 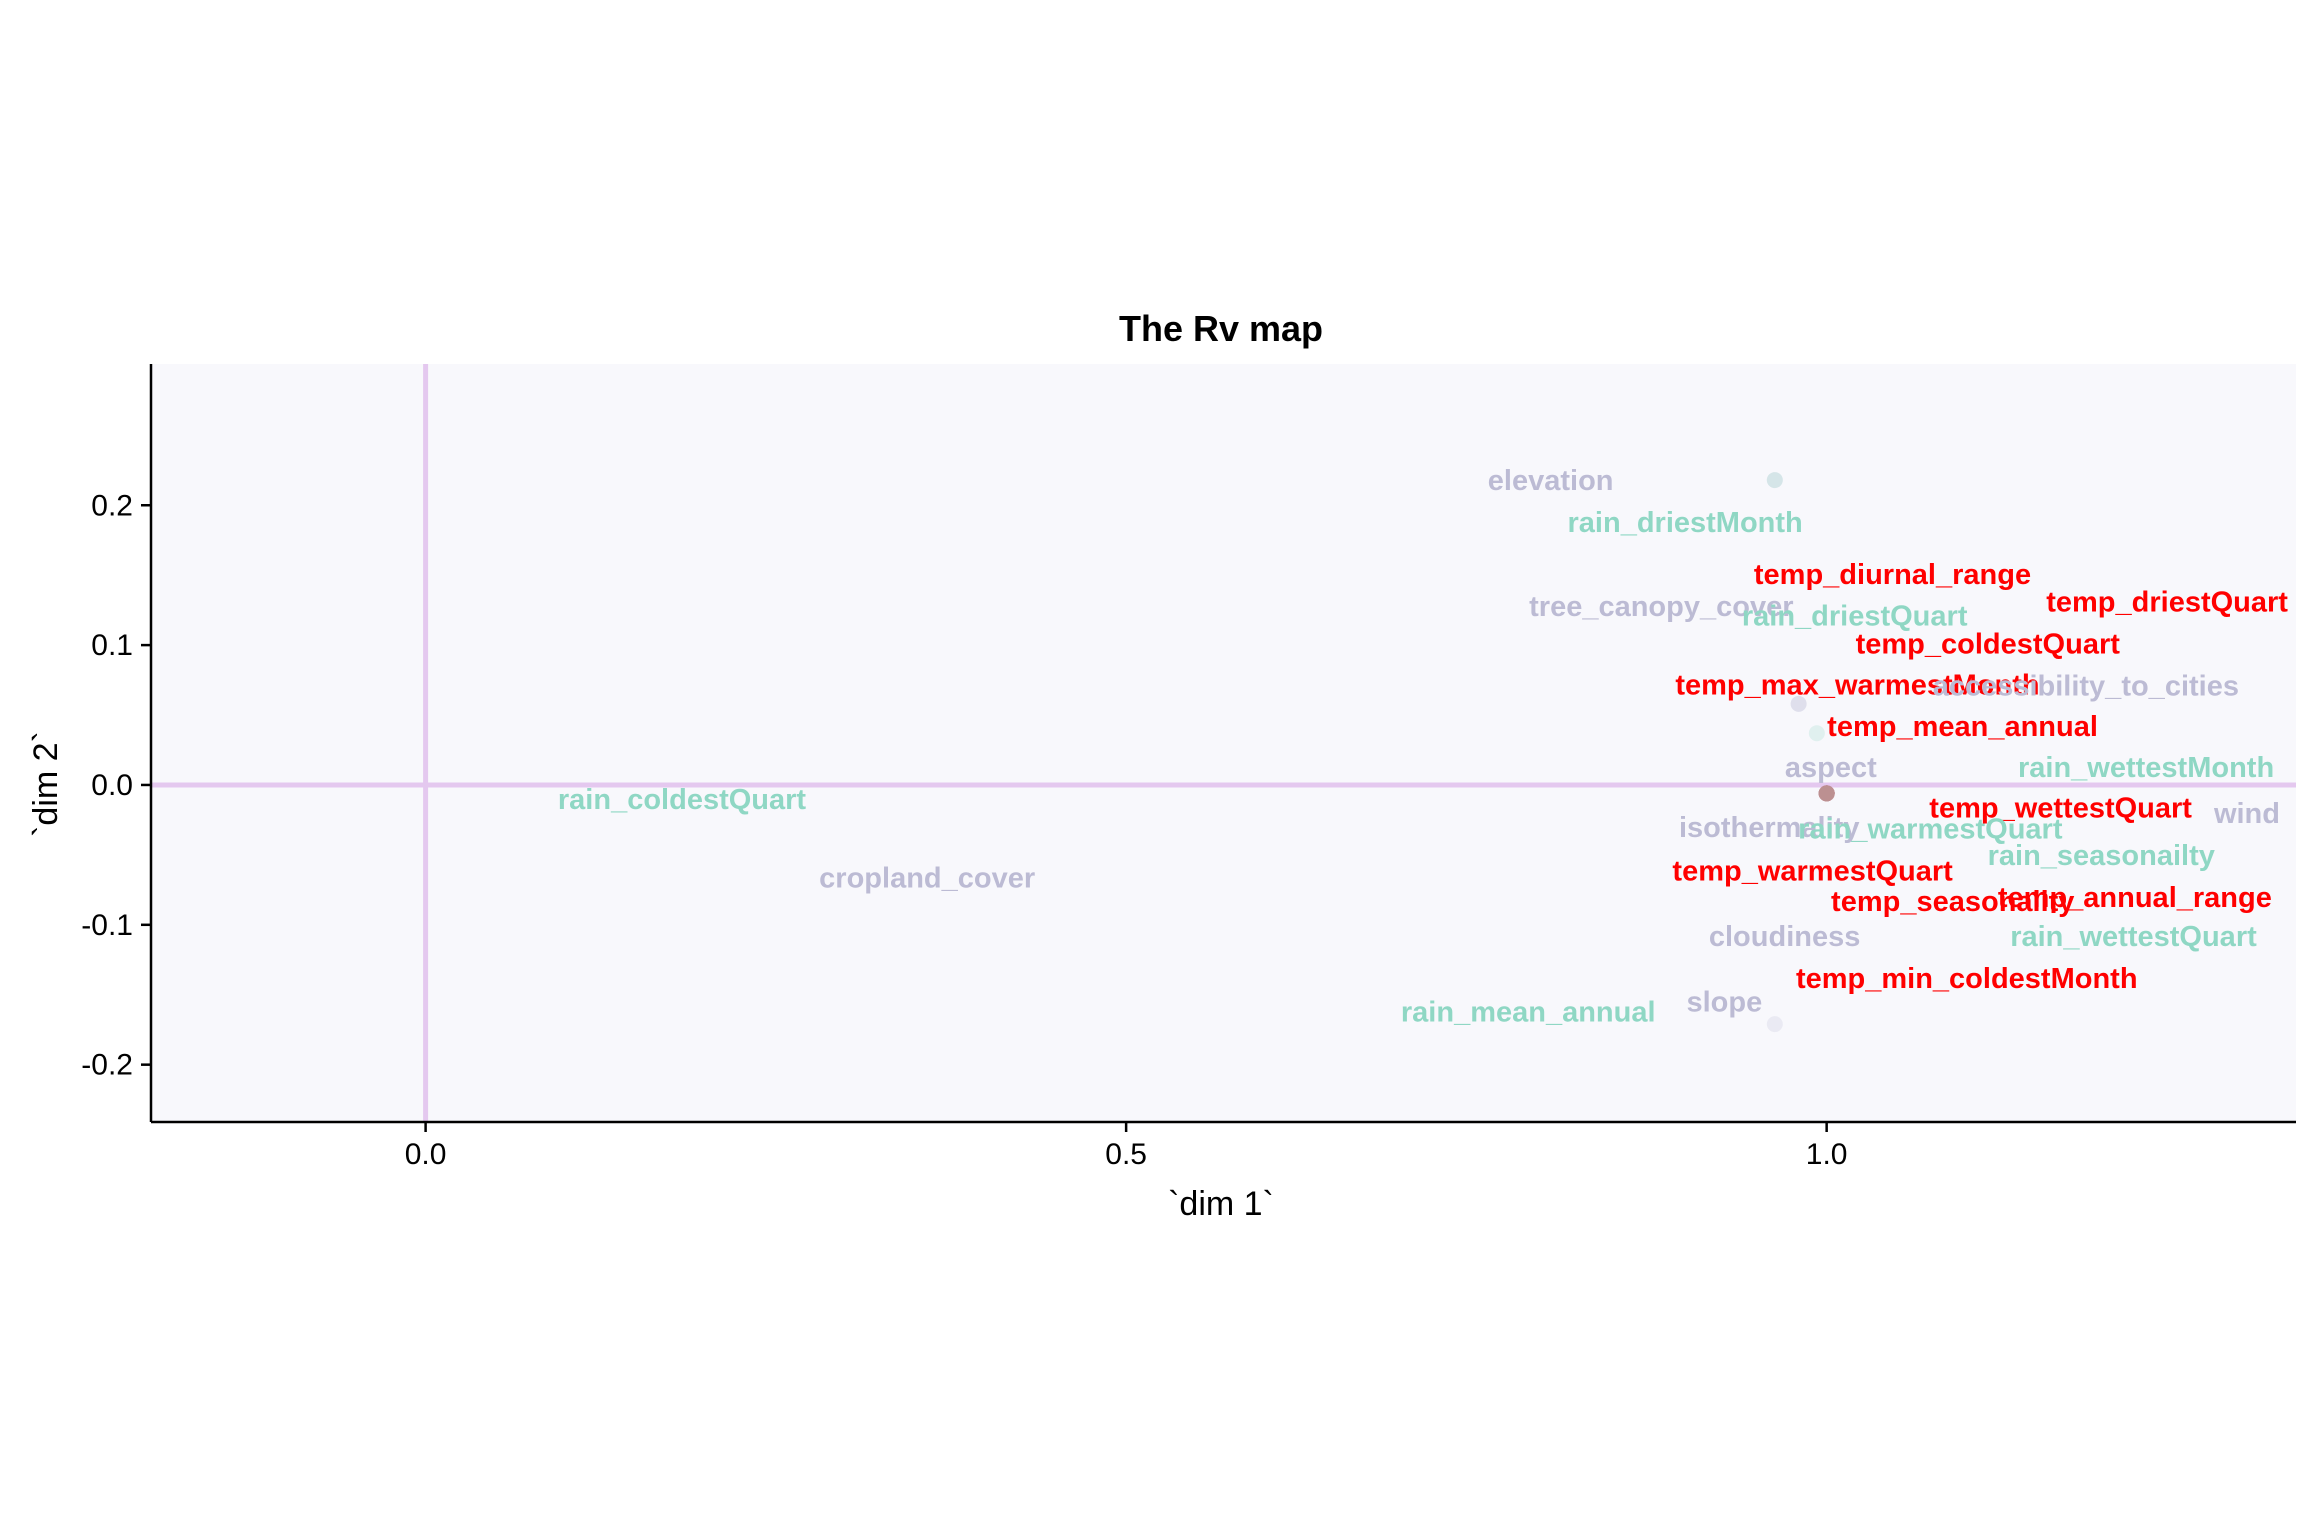 I want to click on point-label: rain_mean_annual, so click(x=1528, y=1013).